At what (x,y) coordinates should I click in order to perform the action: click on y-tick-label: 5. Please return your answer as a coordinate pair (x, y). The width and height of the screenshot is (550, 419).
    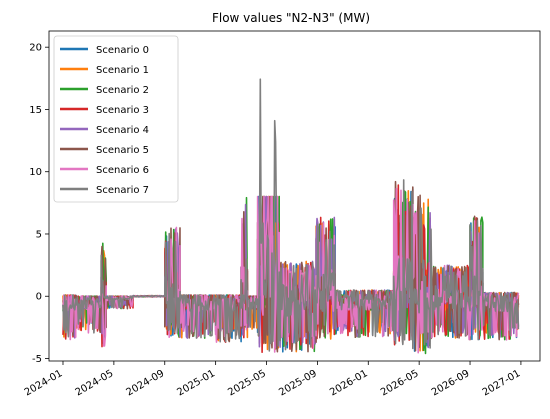
    Looking at the image, I should click on (39, 234).